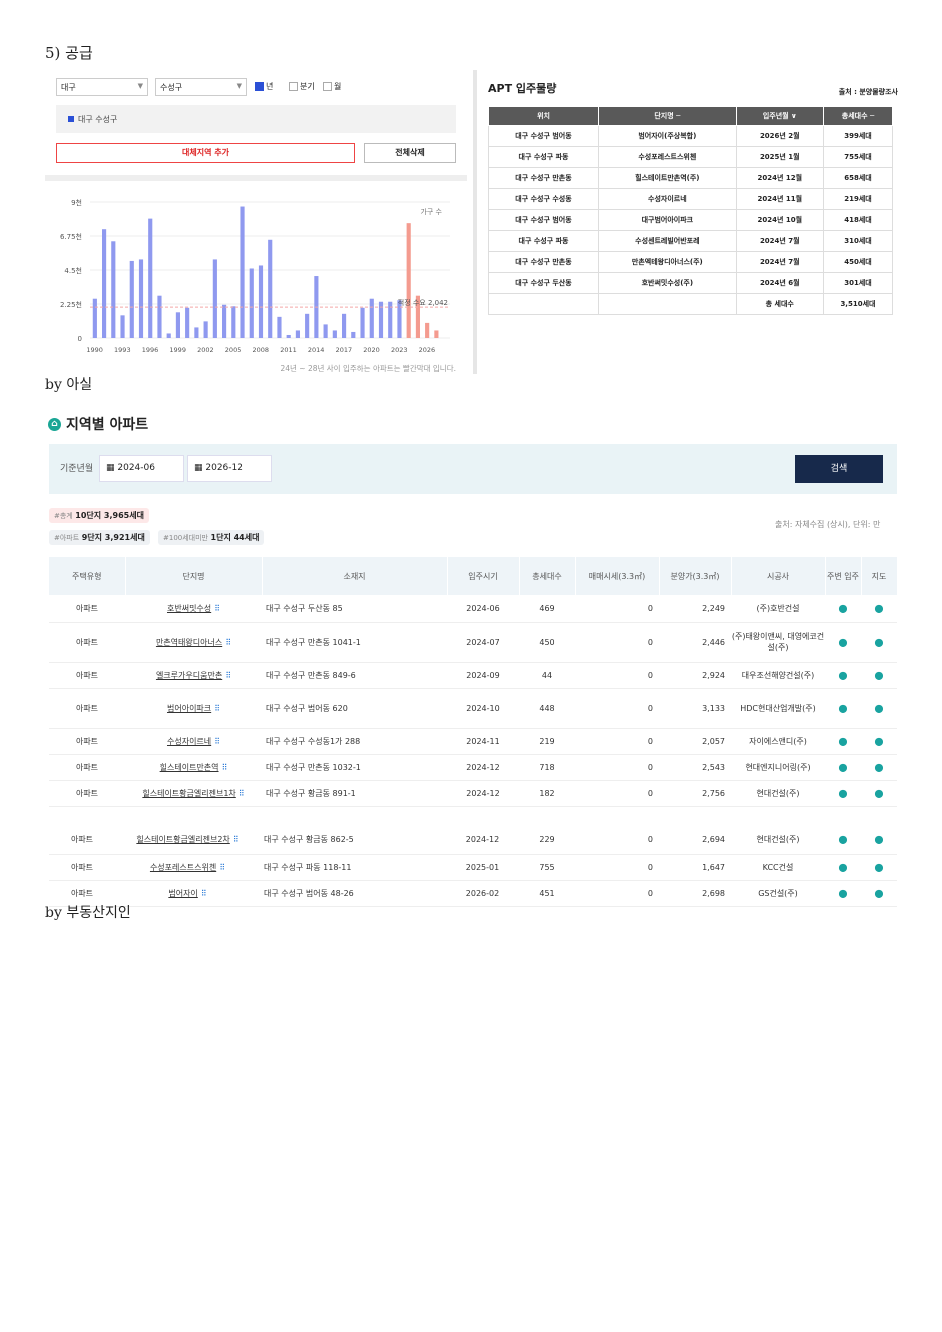  What do you see at coordinates (189, 608) in the screenshot?
I see `complex-link: 호반써밋수성` at bounding box center [189, 608].